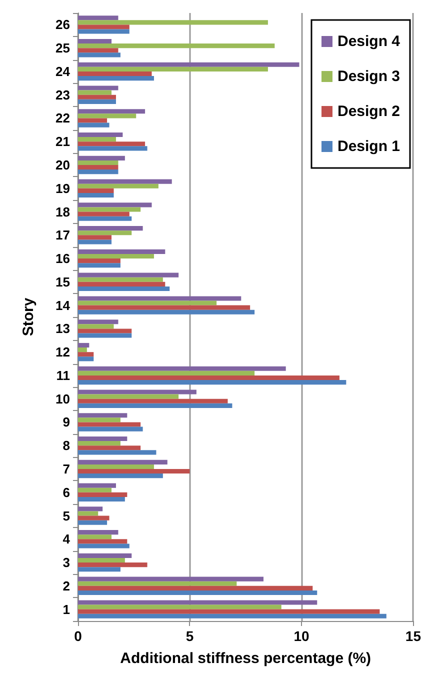 The height and width of the screenshot is (691, 432). What do you see at coordinates (63, 212) in the screenshot?
I see `y-tick-label: 18` at bounding box center [63, 212].